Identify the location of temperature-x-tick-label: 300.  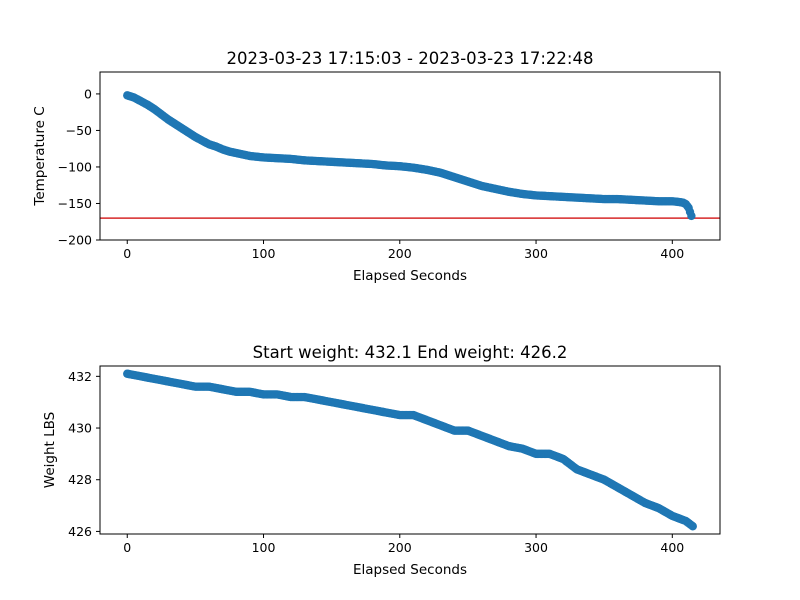
(536, 253).